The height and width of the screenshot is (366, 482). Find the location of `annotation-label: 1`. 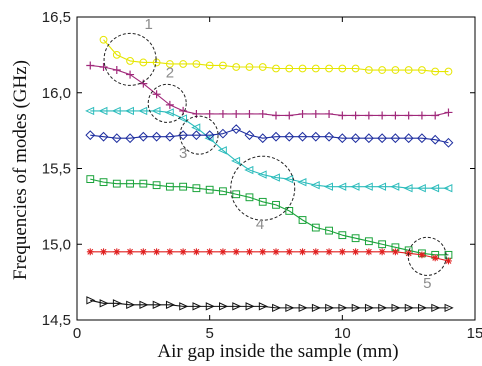

annotation-label: 1 is located at coordinates (148, 24).